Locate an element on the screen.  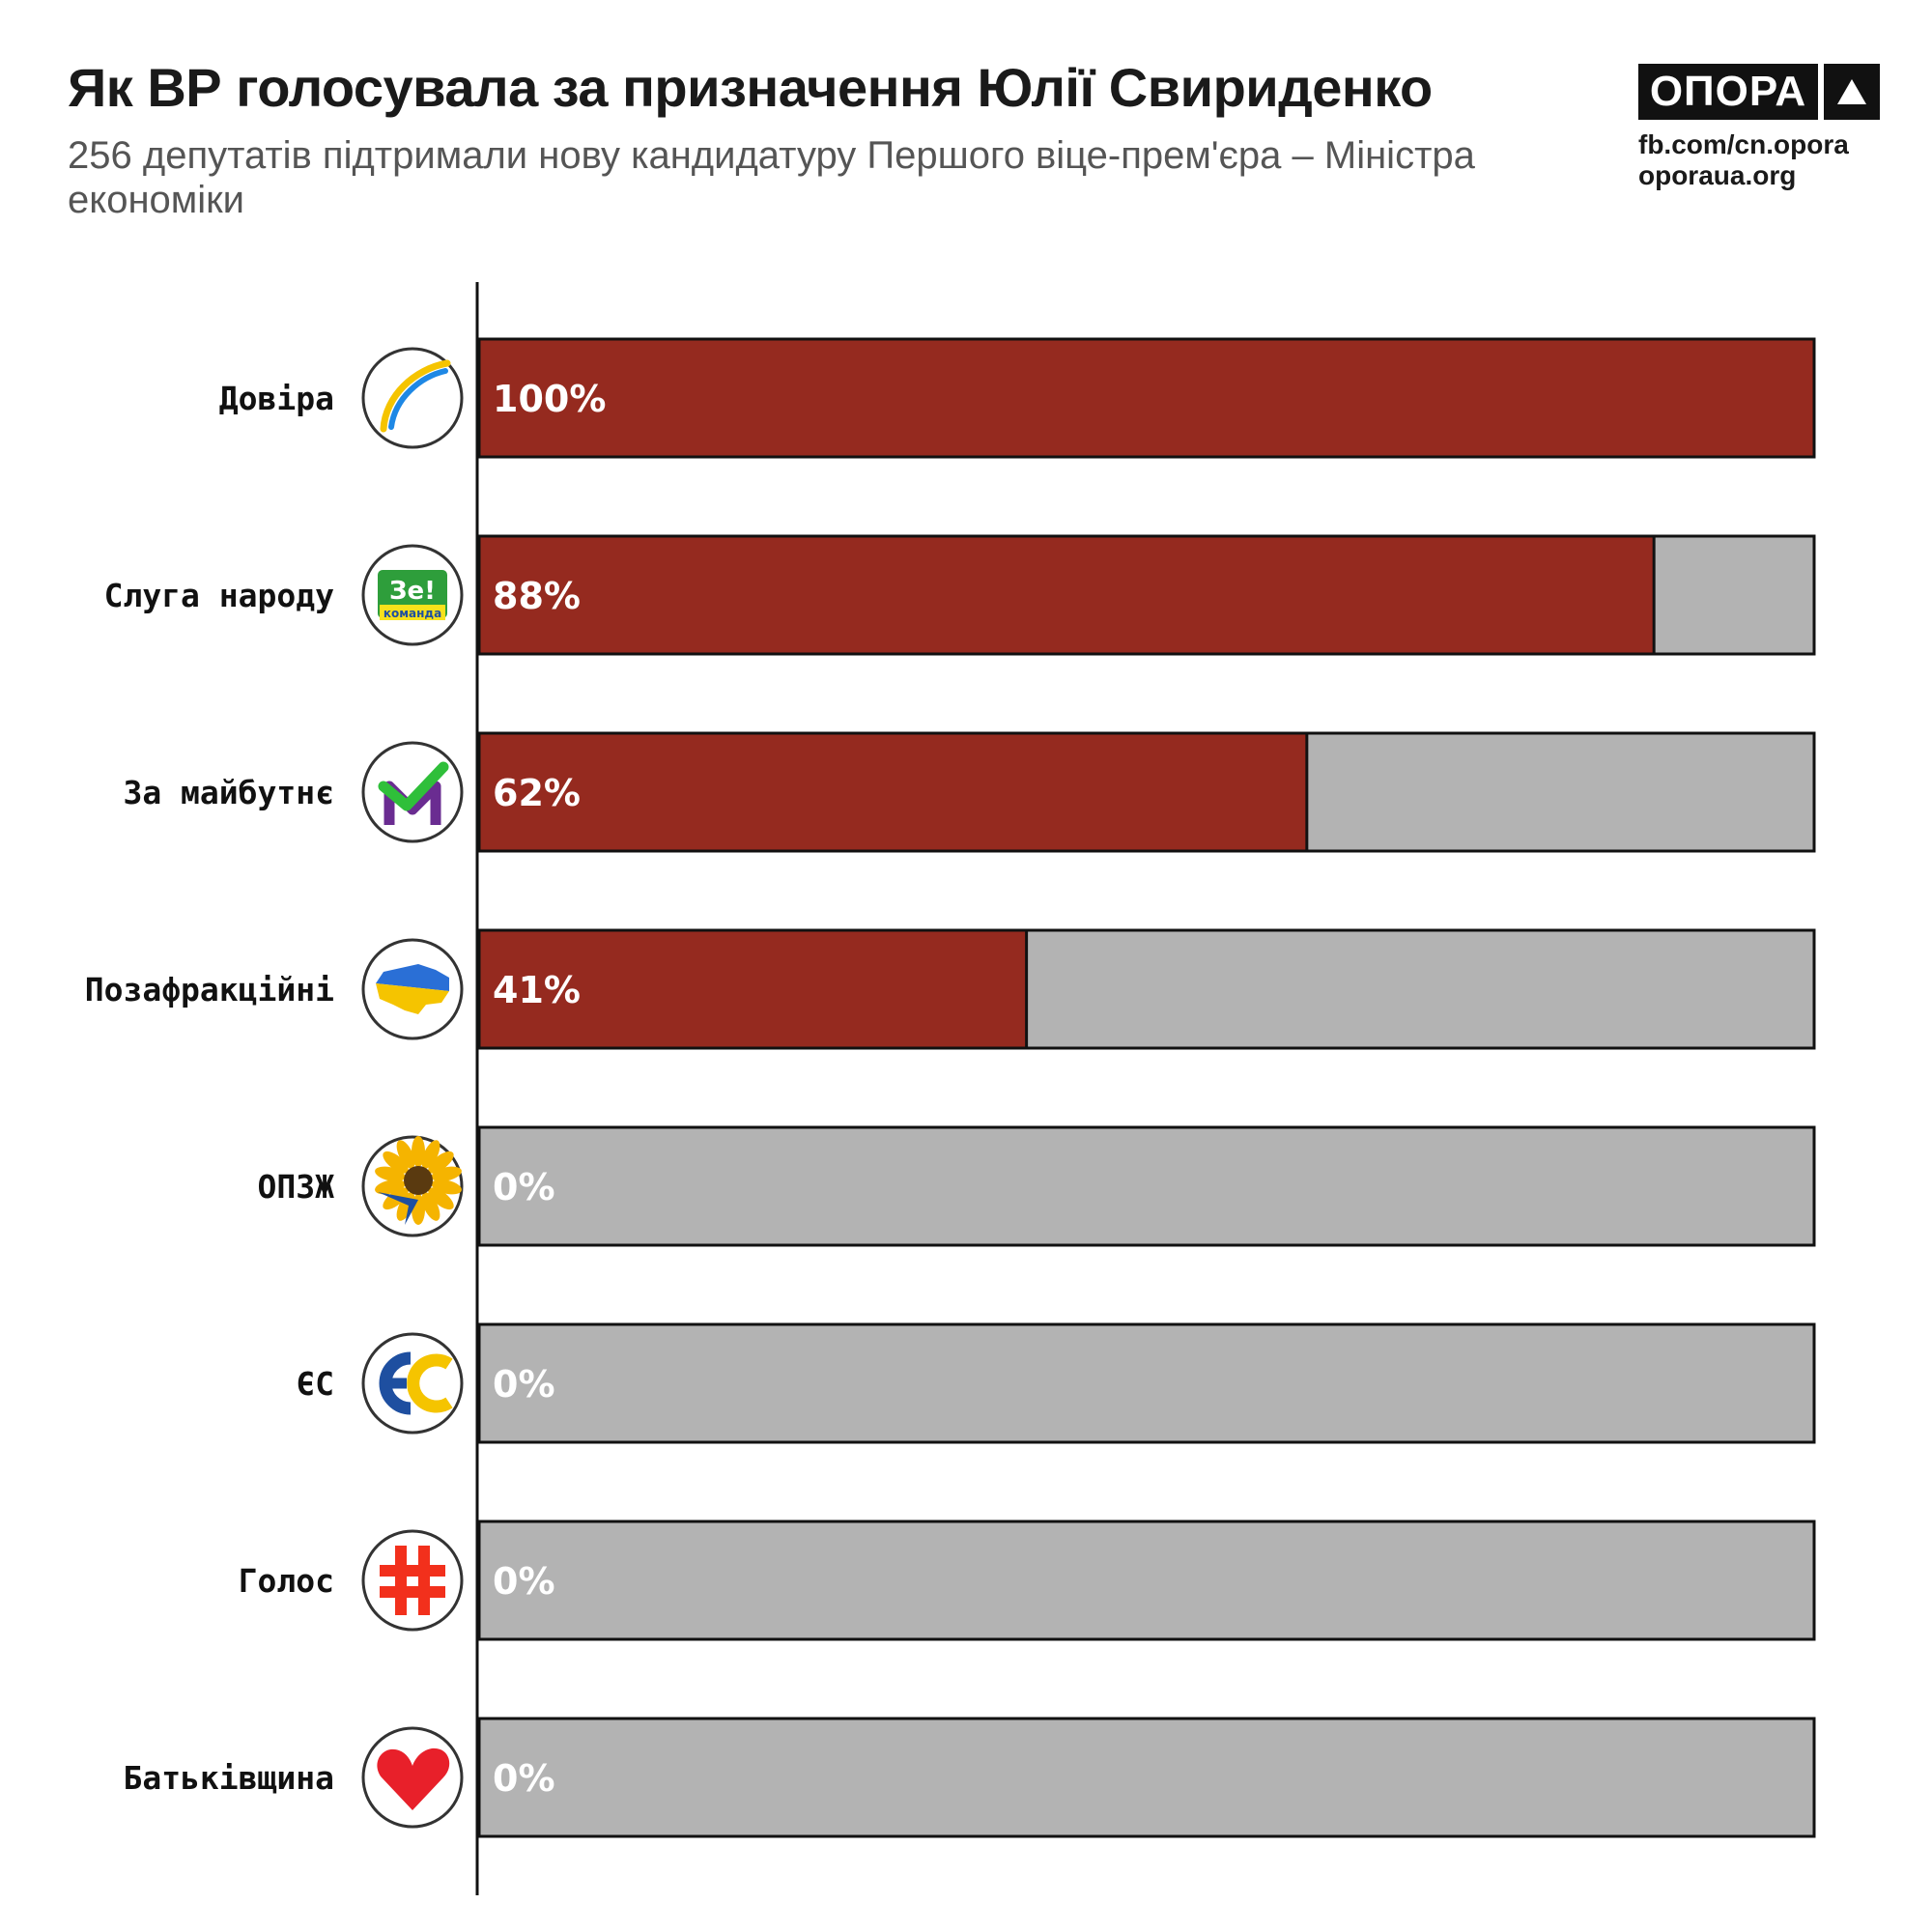
pozafraktsiini-icon is located at coordinates (412, 989).